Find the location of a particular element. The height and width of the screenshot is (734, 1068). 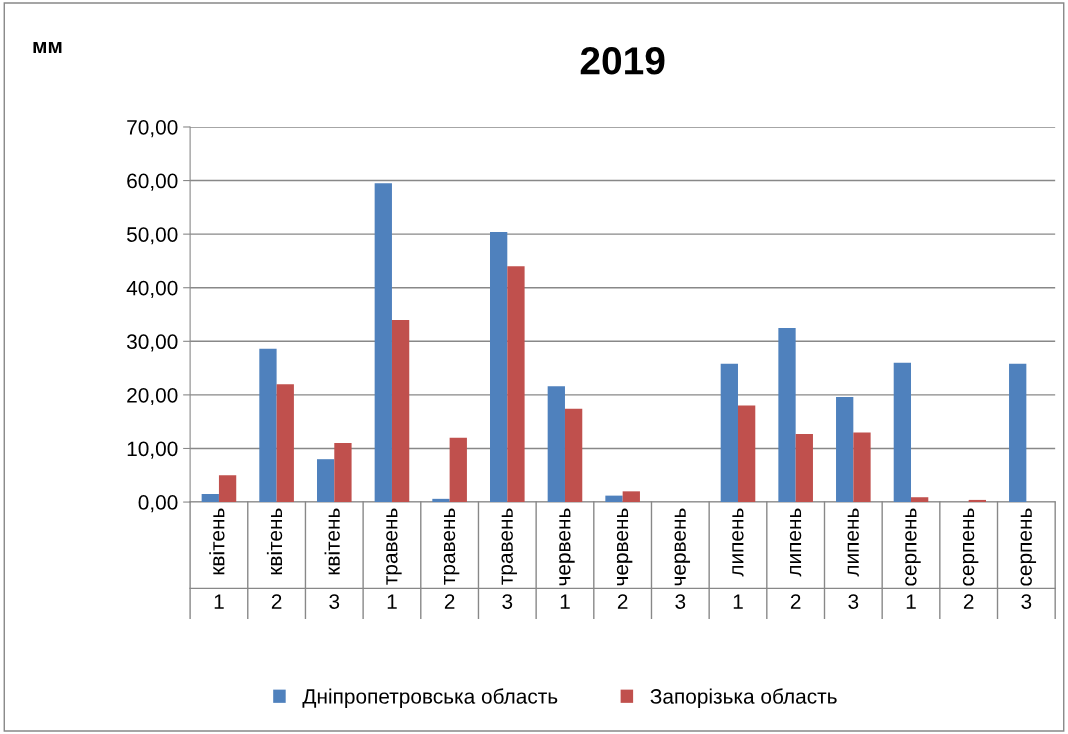

legend-label: Запорізька область is located at coordinates (743, 698).